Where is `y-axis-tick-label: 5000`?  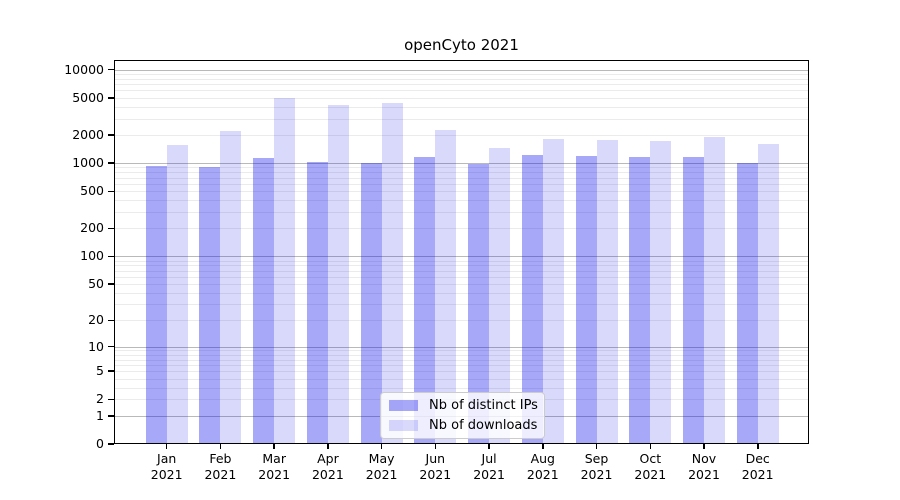
y-axis-tick-label: 5000 is located at coordinates (88, 97).